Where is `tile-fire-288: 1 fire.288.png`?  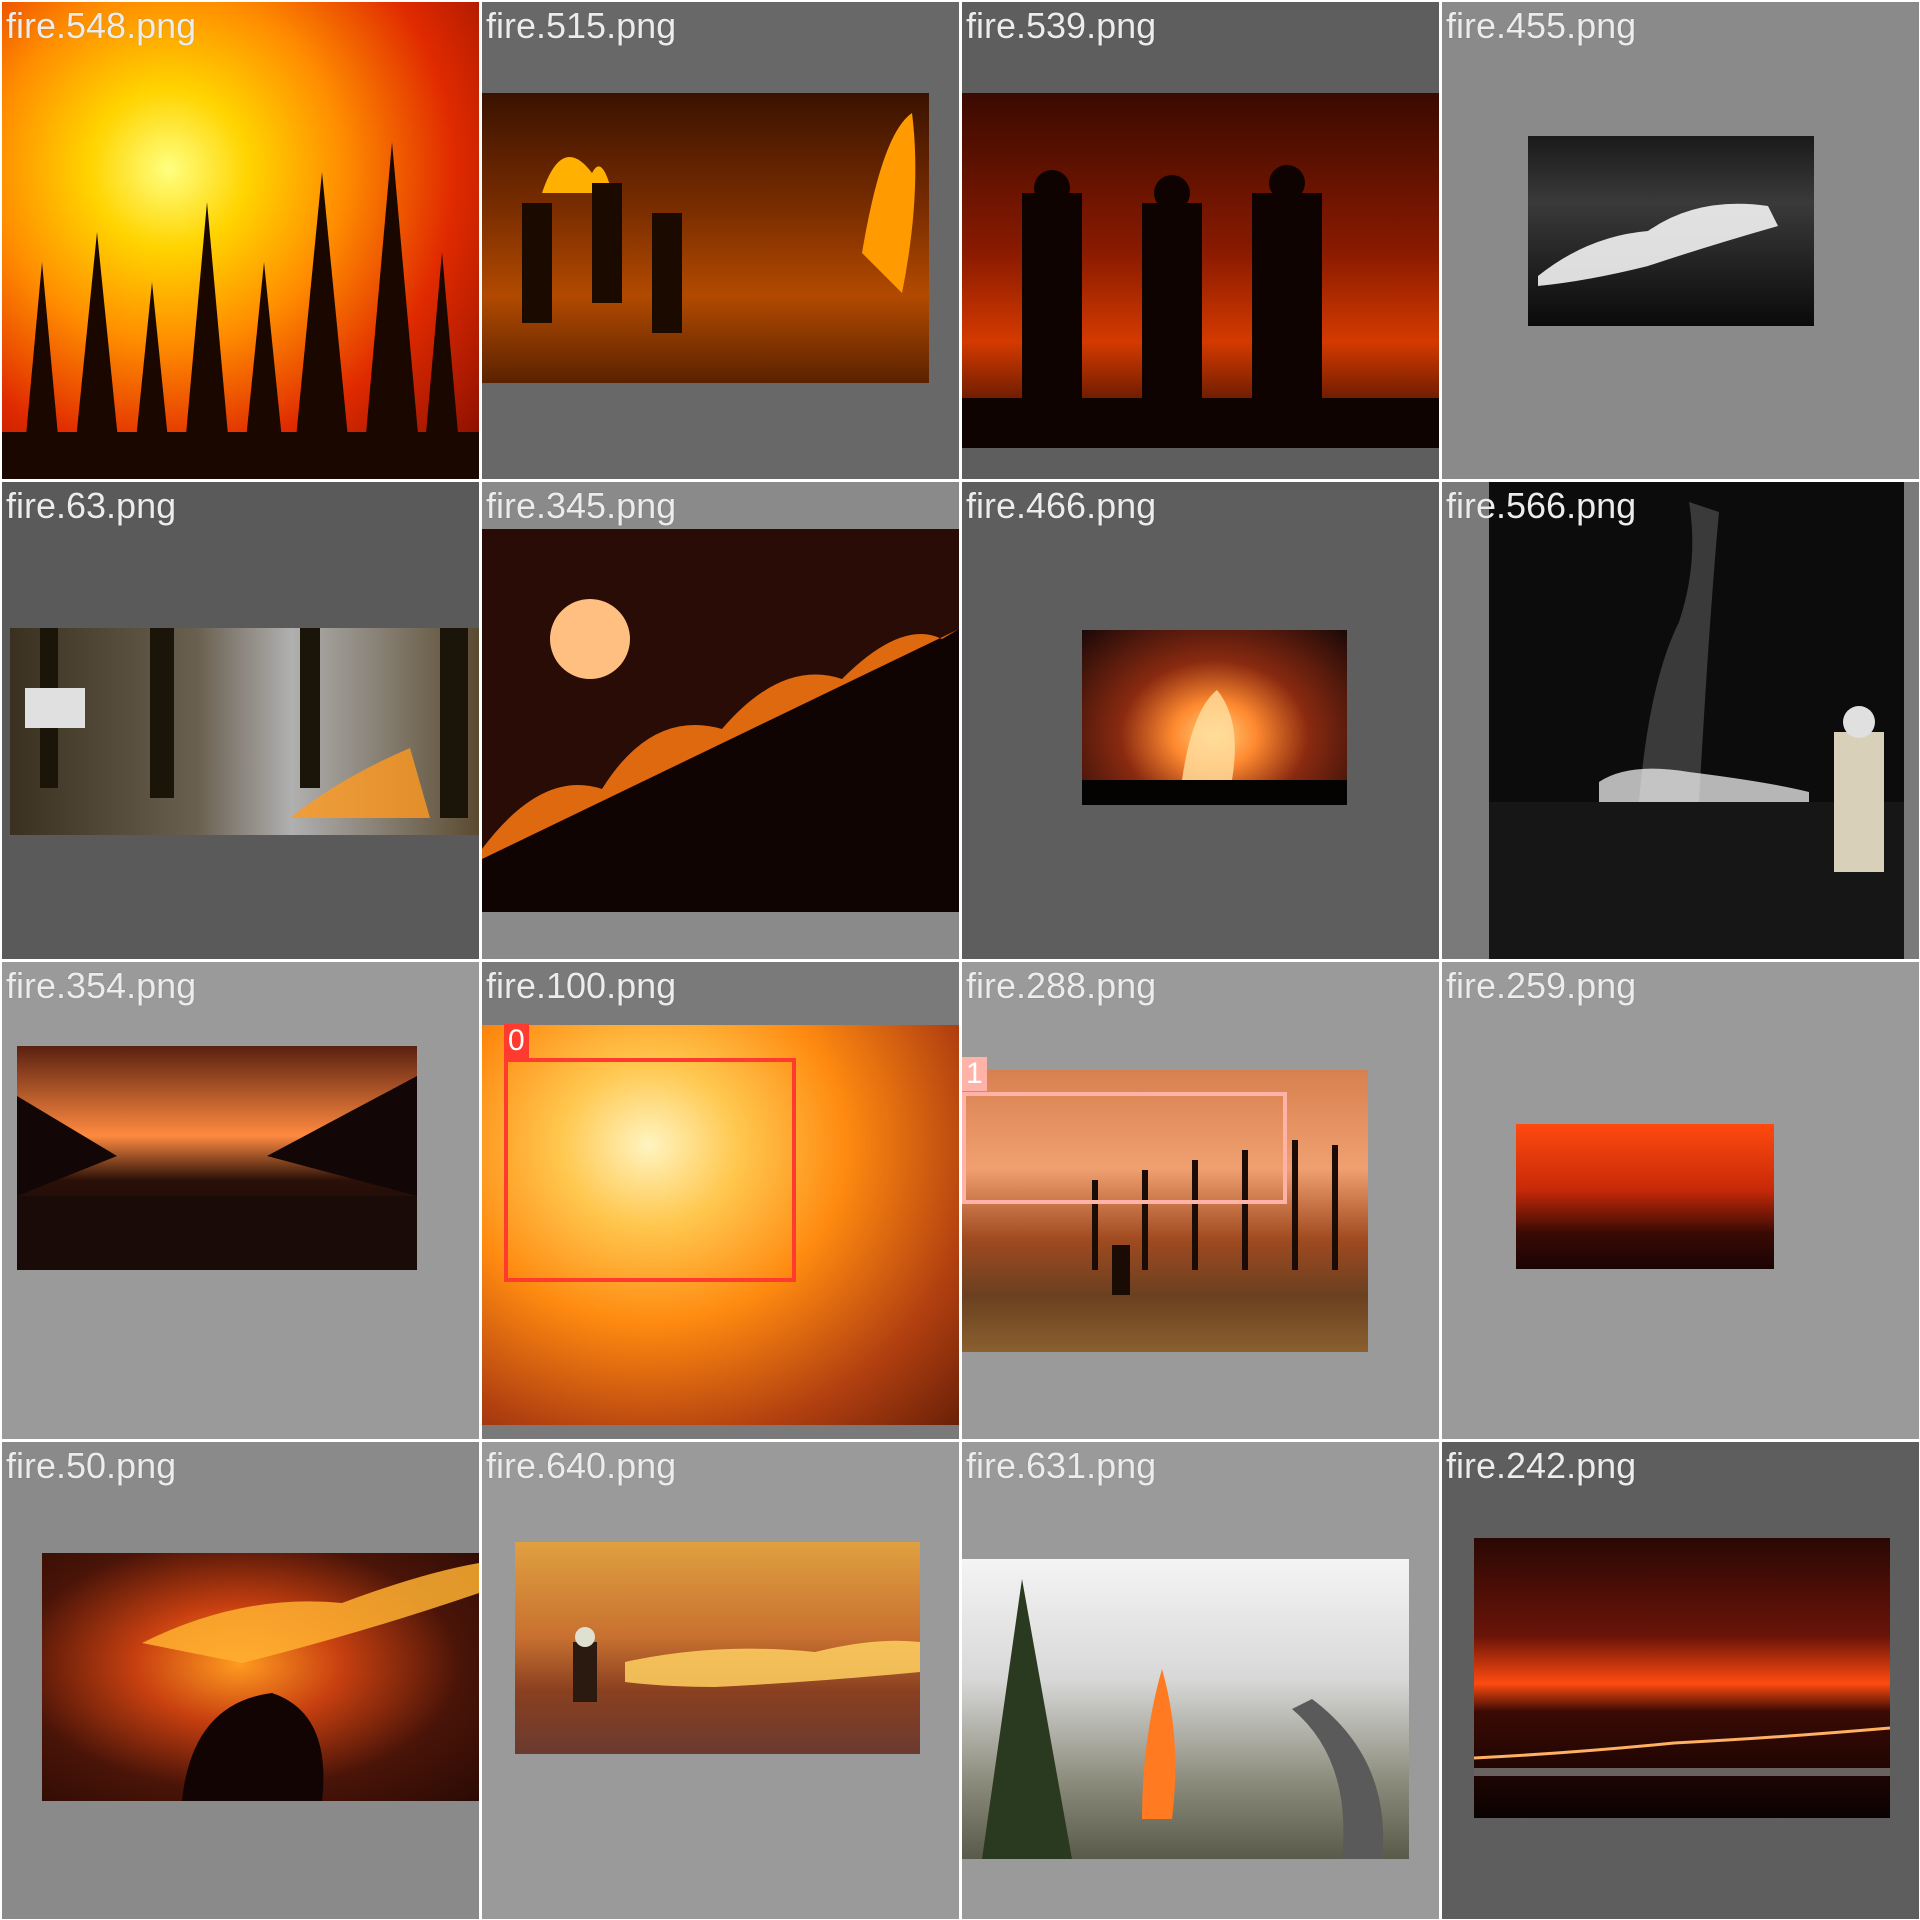
tile-fire-288: 1 fire.288.png is located at coordinates (1200, 1200).